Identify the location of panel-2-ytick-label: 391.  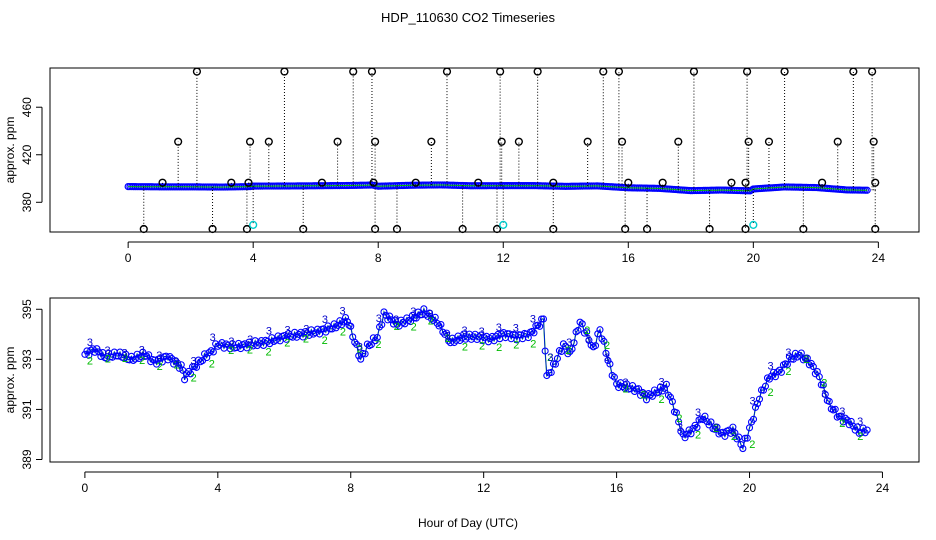
(27, 409).